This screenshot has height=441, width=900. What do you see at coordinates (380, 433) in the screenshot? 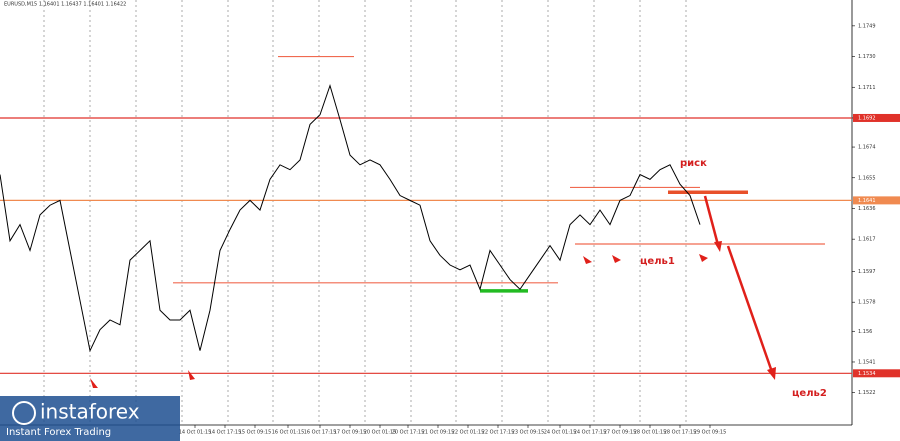
I see `x-tick-label: 20 Oct 01:15` at bounding box center [380, 433].